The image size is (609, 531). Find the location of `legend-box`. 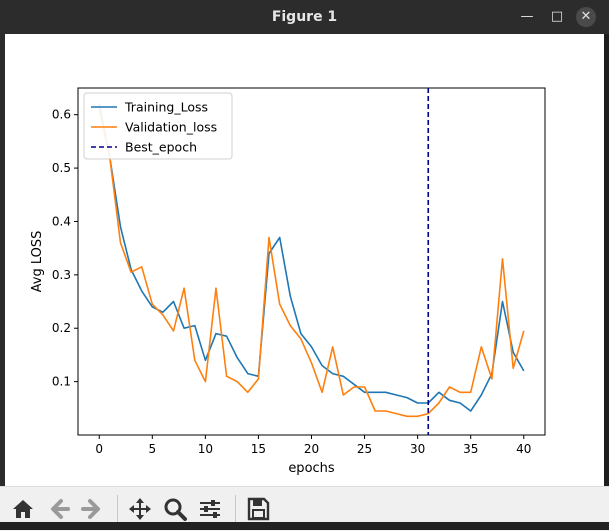

legend-box is located at coordinates (158, 126).